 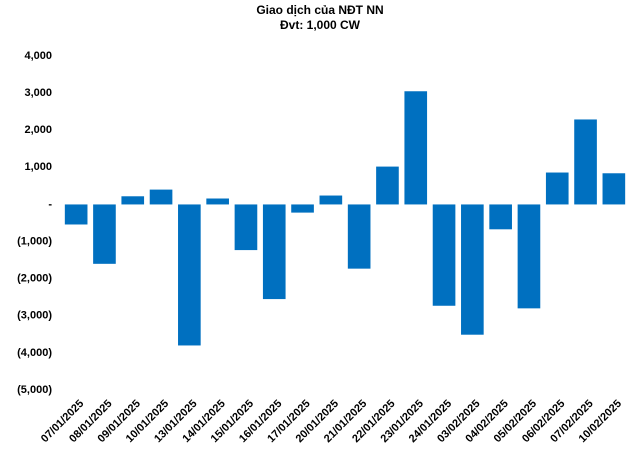 I want to click on chart-title: Giao dịch của NĐT NN, so click(x=319, y=10).